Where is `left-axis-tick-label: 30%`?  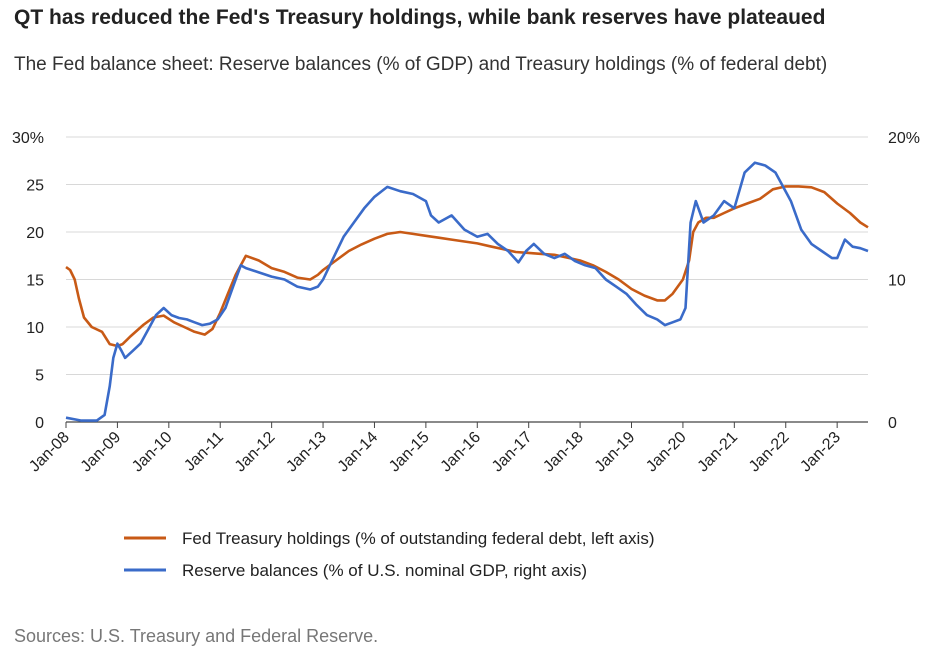
left-axis-tick-label: 30% is located at coordinates (28, 138).